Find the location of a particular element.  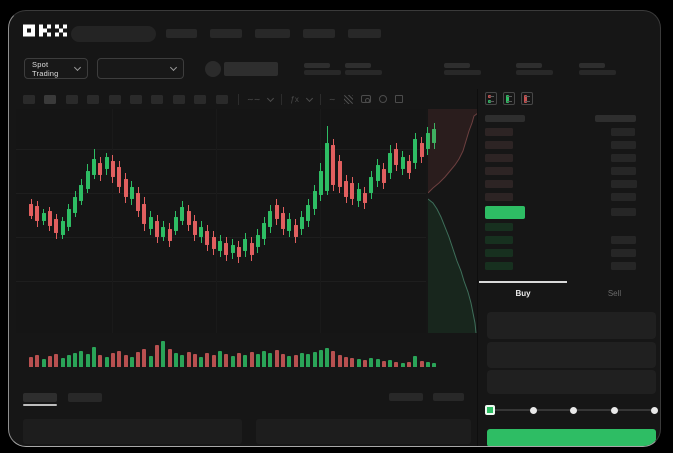

amount-slider-handle is located at coordinates (490, 410).